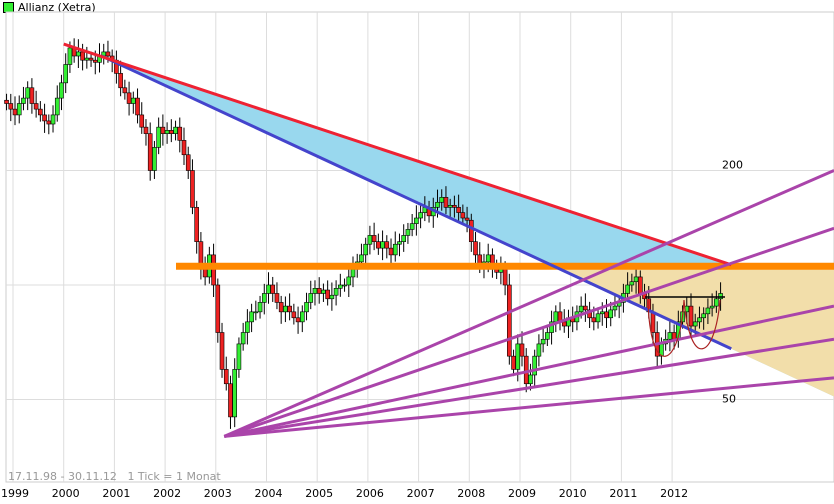 The width and height of the screenshot is (834, 504). Describe the element at coordinates (66, 493) in the screenshot. I see `x-tick-label: 2000` at that location.